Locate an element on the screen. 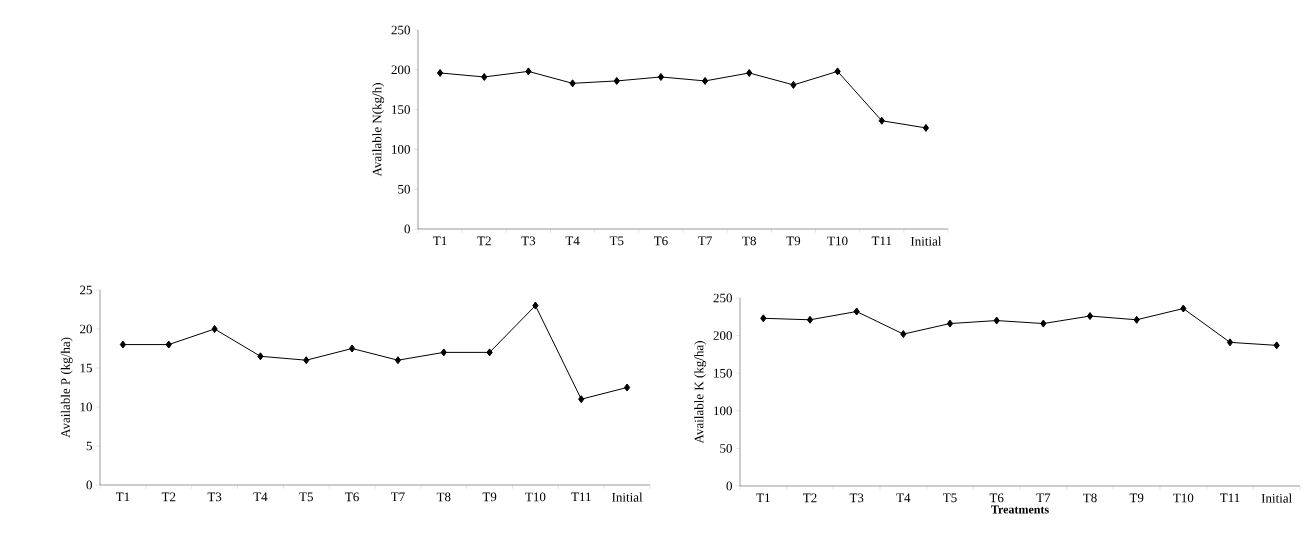 Image resolution: width=1307 pixels, height=551 pixels. x-axis-title: Treatments is located at coordinates (1020, 509).